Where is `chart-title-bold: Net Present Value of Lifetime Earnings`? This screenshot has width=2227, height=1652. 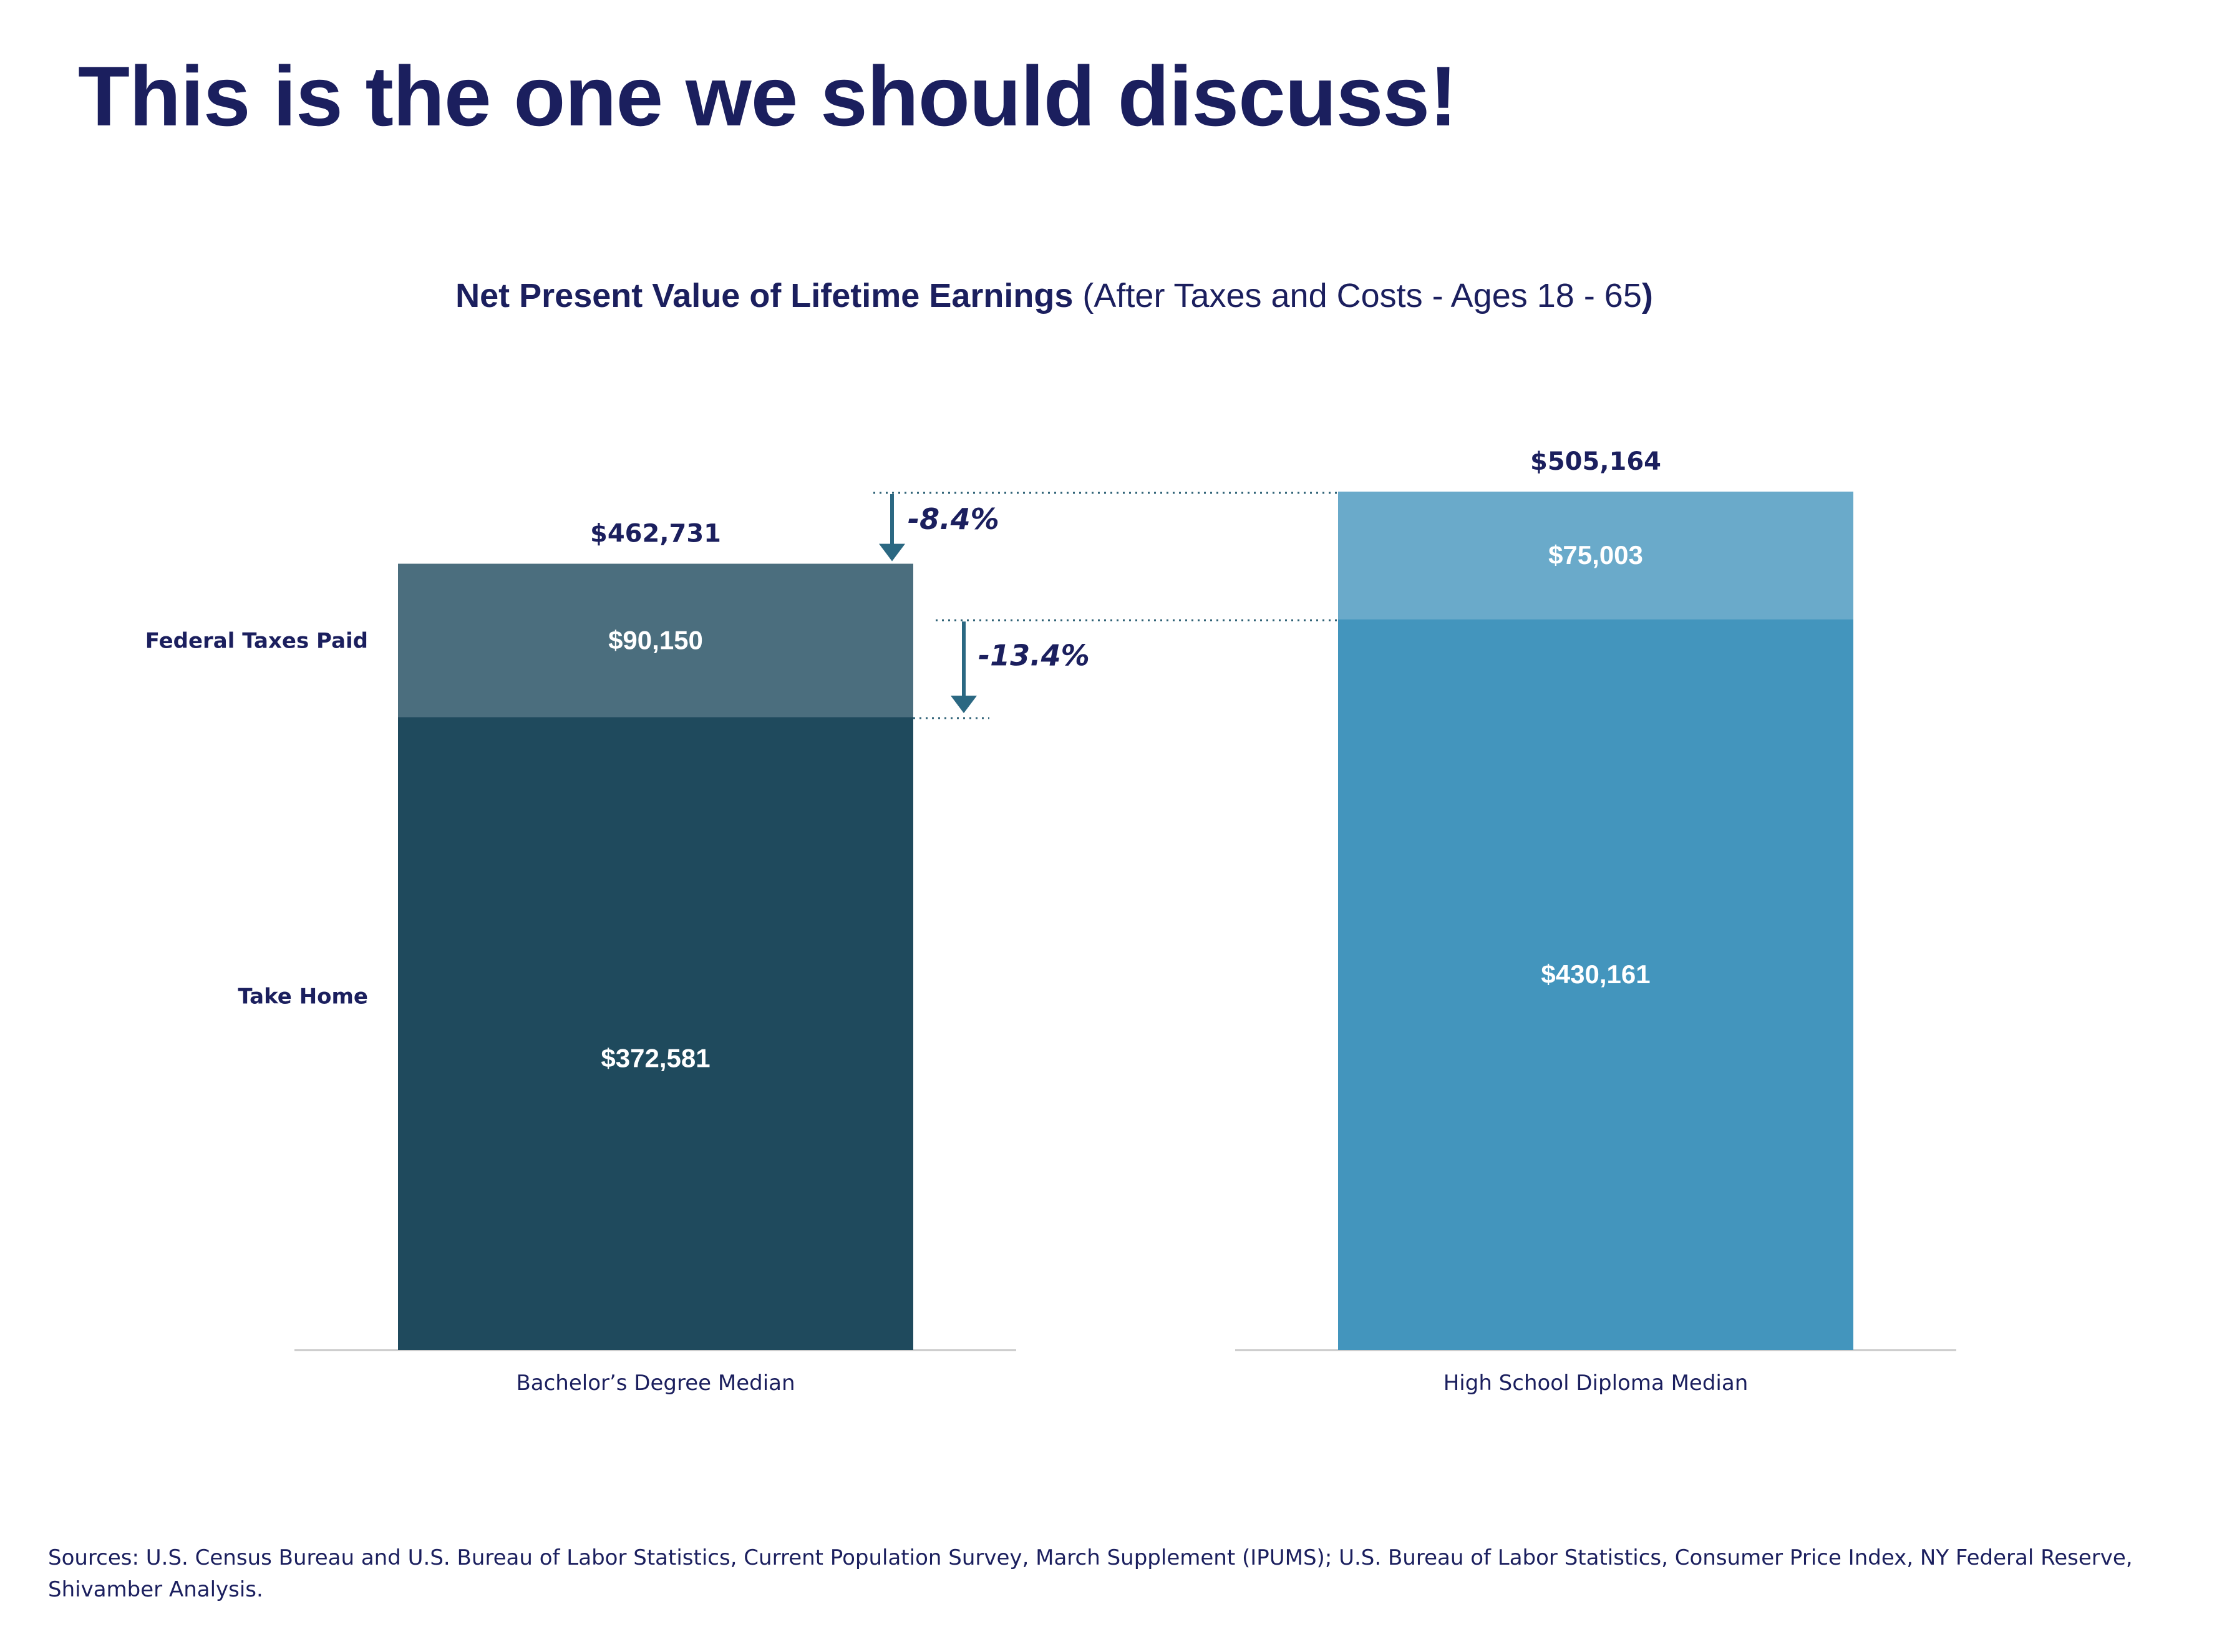 chart-title-bold: Net Present Value of Lifetime Earnings is located at coordinates (764, 295).